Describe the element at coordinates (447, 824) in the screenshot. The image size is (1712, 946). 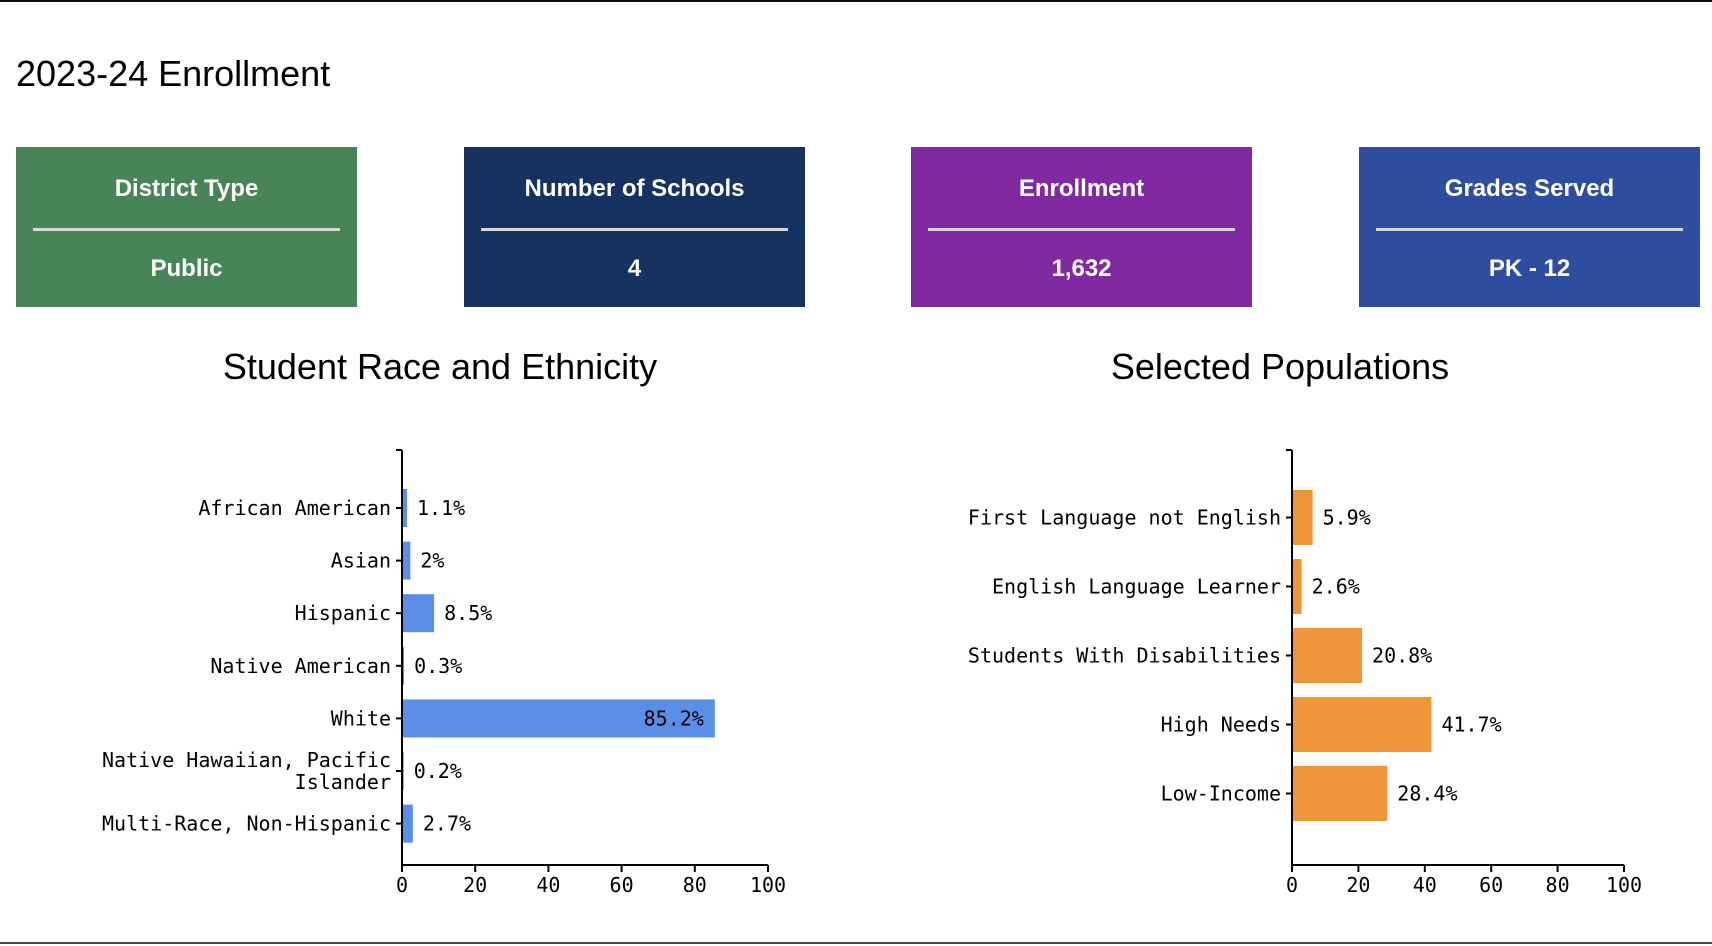
I see `value-label-multi-race-non-hispanic: 2.7%` at that location.